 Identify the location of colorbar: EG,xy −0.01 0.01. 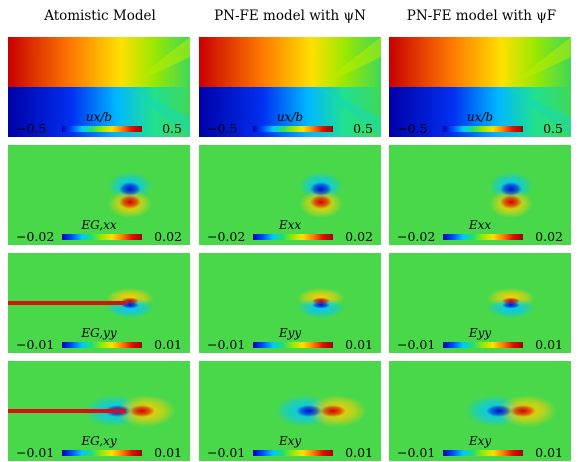
(99, 447).